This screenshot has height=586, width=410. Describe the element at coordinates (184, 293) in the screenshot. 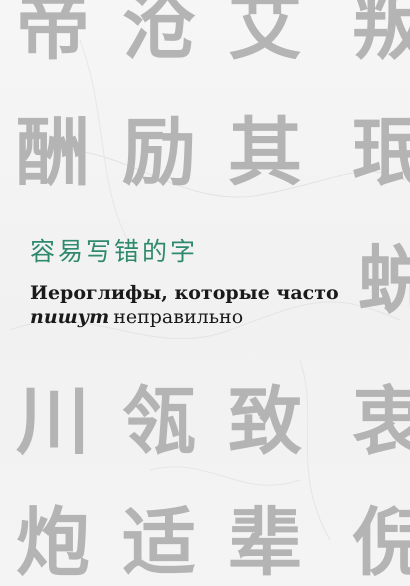

I see `russian-title-line-1: Иероглифы, которые часто` at that location.